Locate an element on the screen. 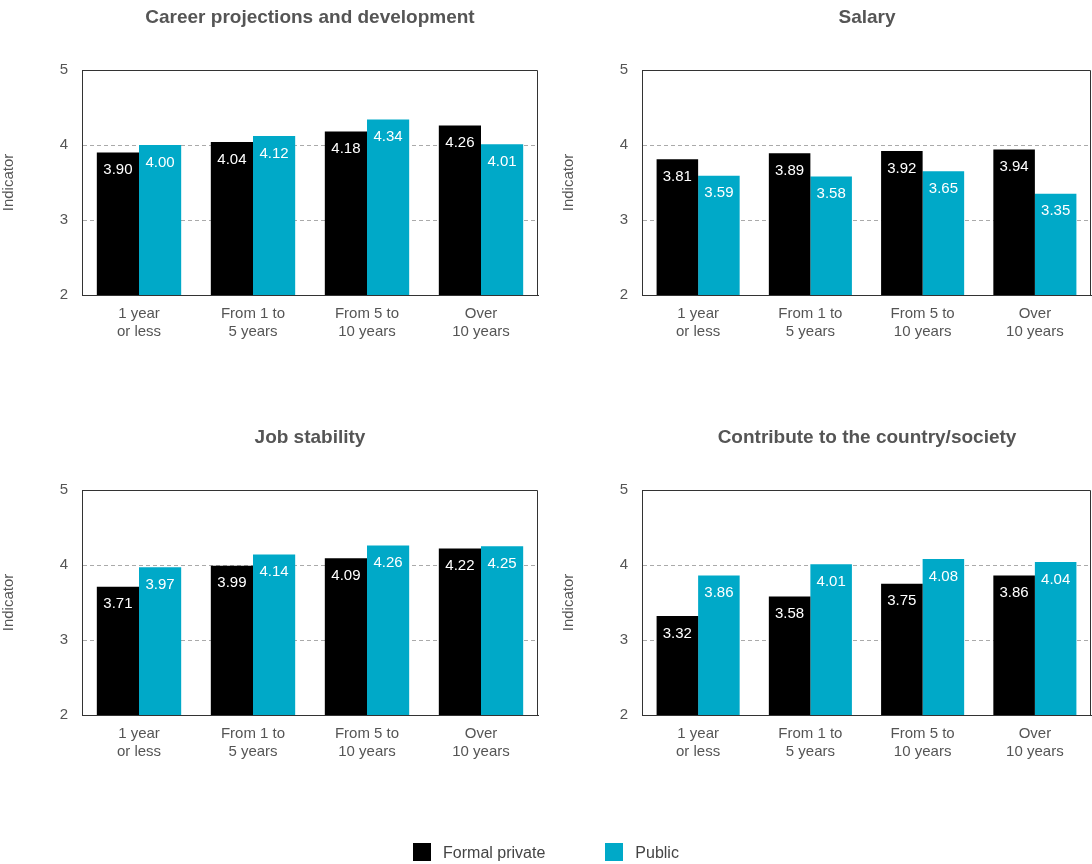 Image resolution: width=1092 pixels, height=864 pixels. data-label: 4.12 is located at coordinates (274, 152).